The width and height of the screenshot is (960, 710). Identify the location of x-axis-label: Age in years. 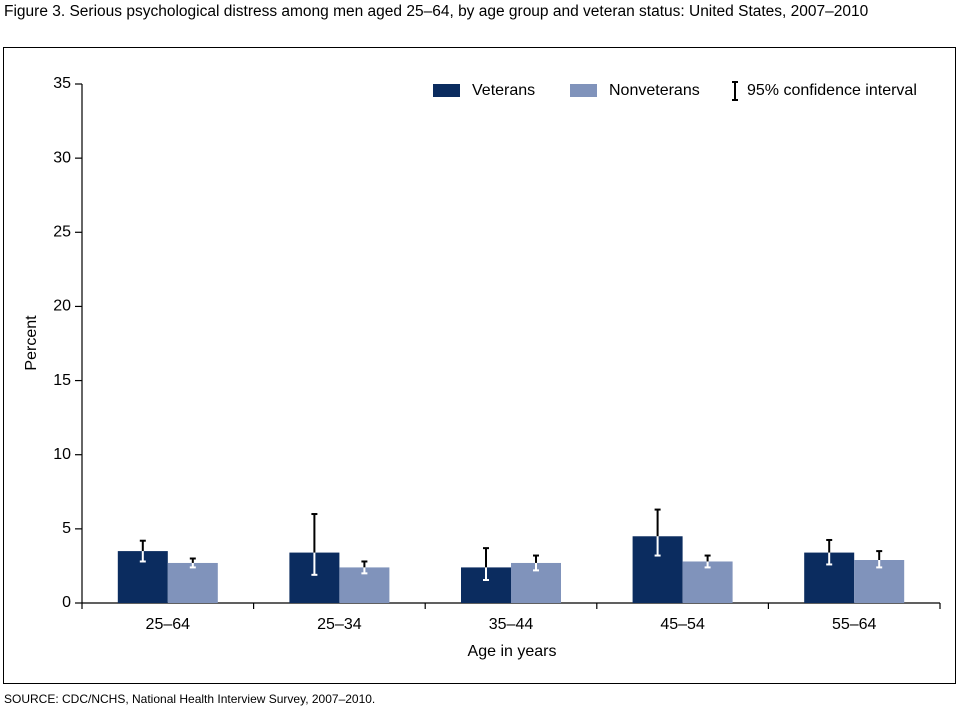
(512, 651).